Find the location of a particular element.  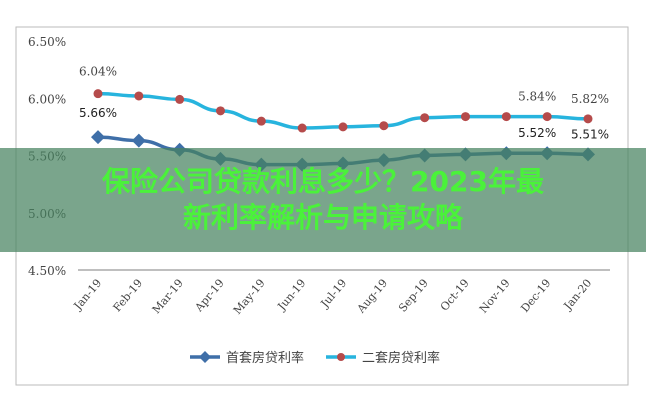

x-tick-label: Aug-19 is located at coordinates (372, 297).